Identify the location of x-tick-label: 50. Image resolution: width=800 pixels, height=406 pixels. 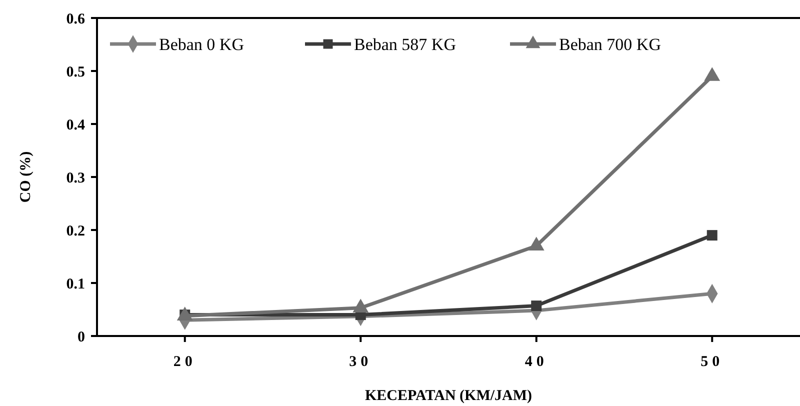
(712, 362).